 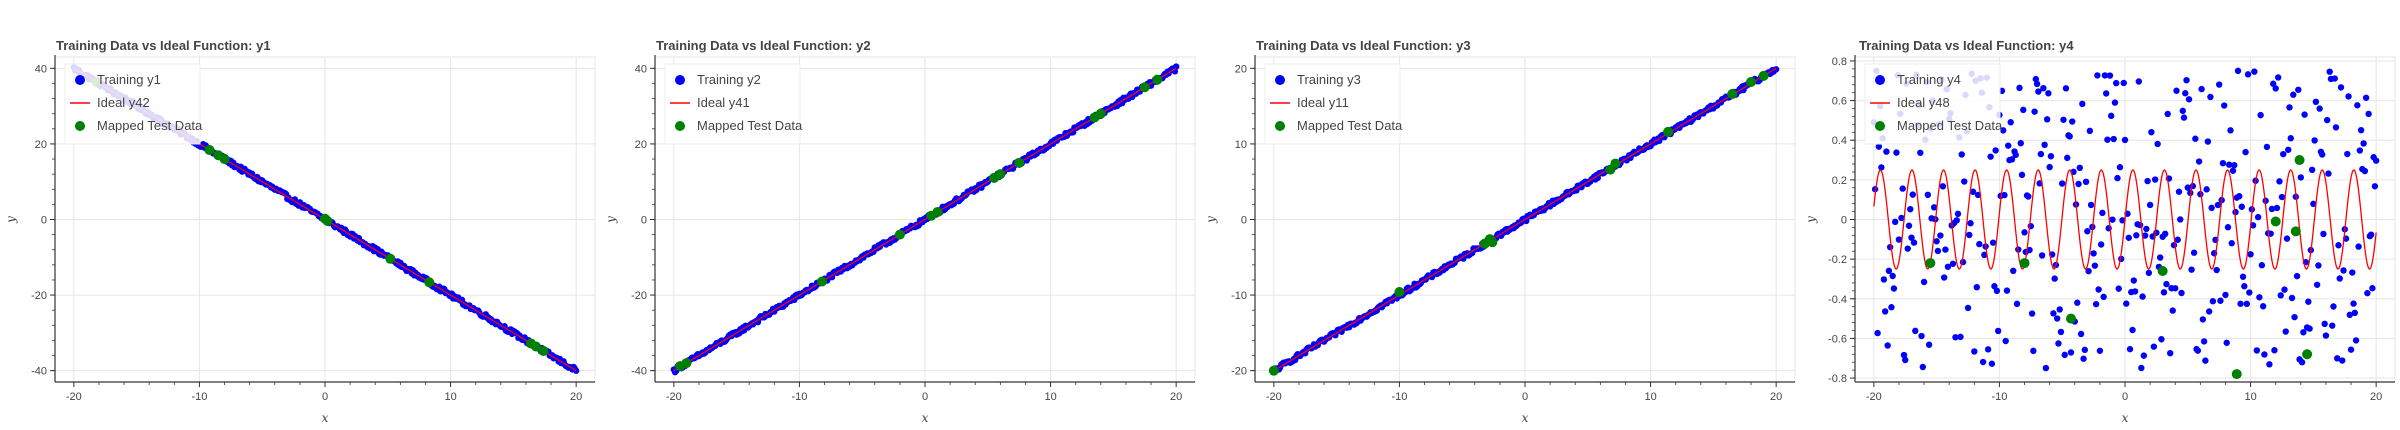 I want to click on x-tick-label: 10, so click(x=450, y=397).